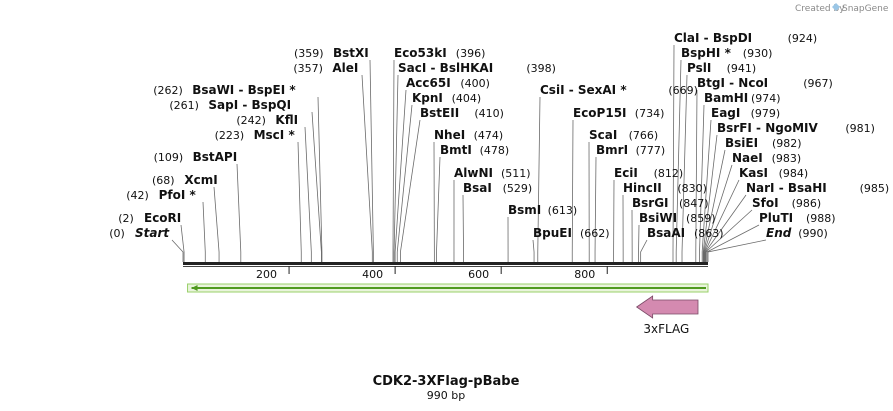  What do you see at coordinates (706, 53) in the screenshot?
I see `site-name: BspHI *` at bounding box center [706, 53].